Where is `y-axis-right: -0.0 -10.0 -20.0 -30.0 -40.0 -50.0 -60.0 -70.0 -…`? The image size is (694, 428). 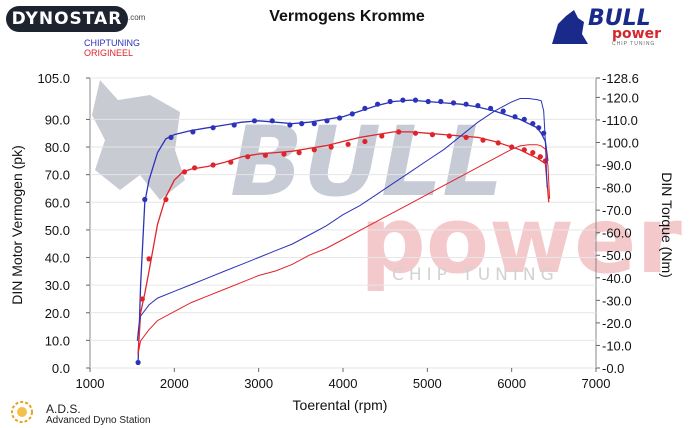
y-axis-right: -0.0 -10.0 -20.0 -30.0 -40.0 -50.0 -60.0 -70.0 -… is located at coordinates (617, 223).